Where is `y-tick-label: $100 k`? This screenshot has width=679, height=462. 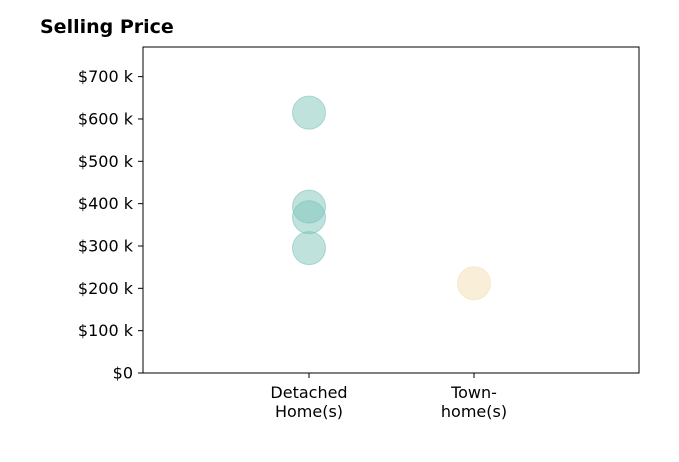
y-tick-label: $100 k is located at coordinates (106, 330).